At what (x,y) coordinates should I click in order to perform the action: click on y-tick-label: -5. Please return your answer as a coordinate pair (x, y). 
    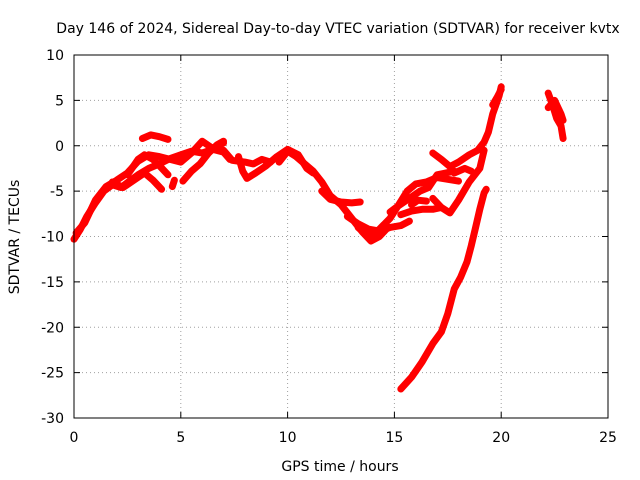
    Looking at the image, I should click on (57, 192).